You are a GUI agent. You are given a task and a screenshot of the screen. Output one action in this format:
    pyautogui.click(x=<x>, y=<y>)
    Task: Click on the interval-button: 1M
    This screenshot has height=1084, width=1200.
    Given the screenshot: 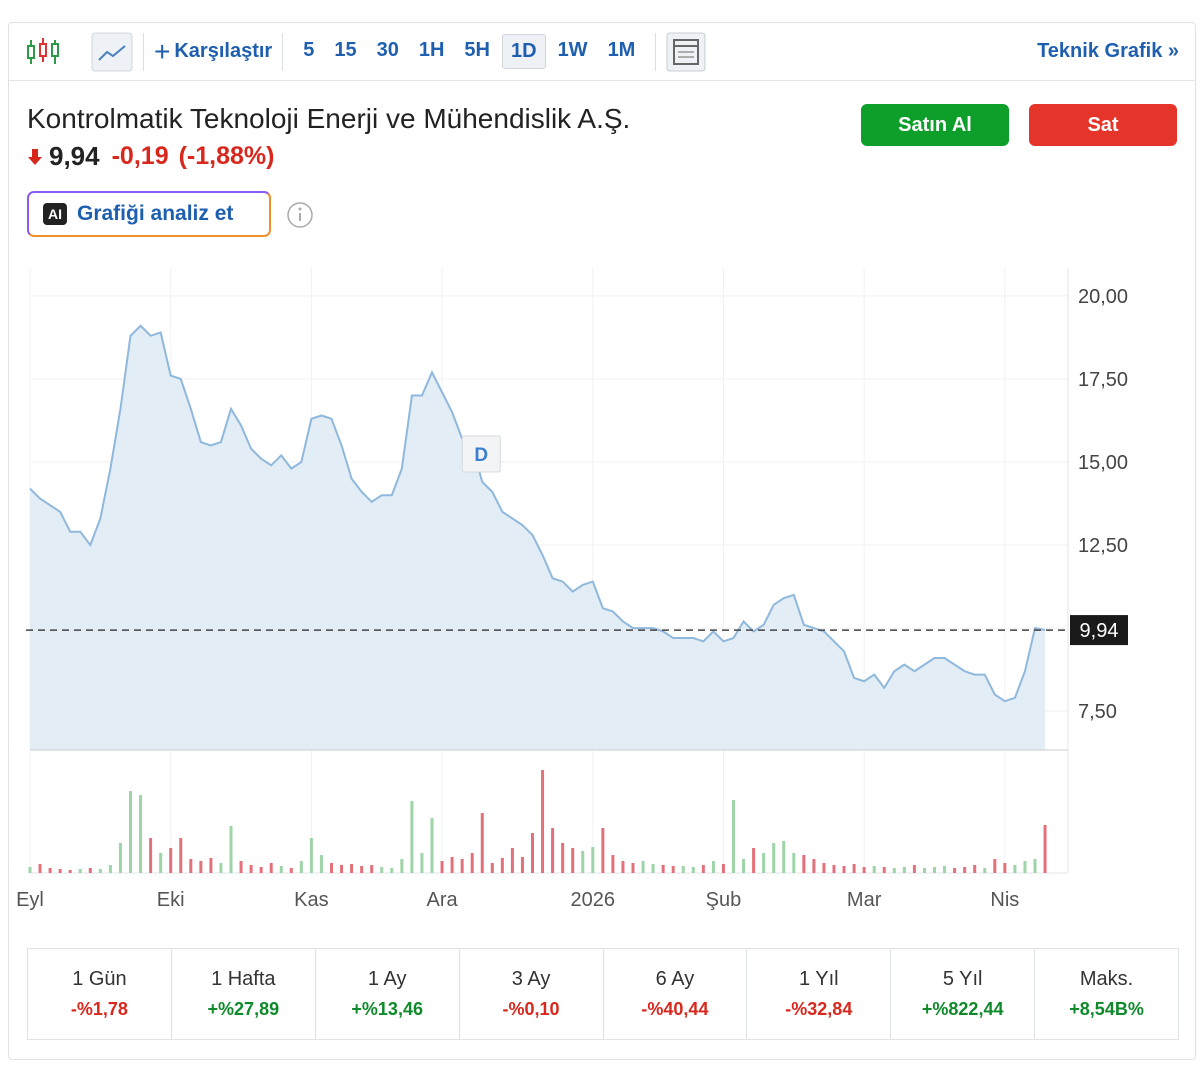 What is the action you would take?
    pyautogui.click(x=621, y=50)
    